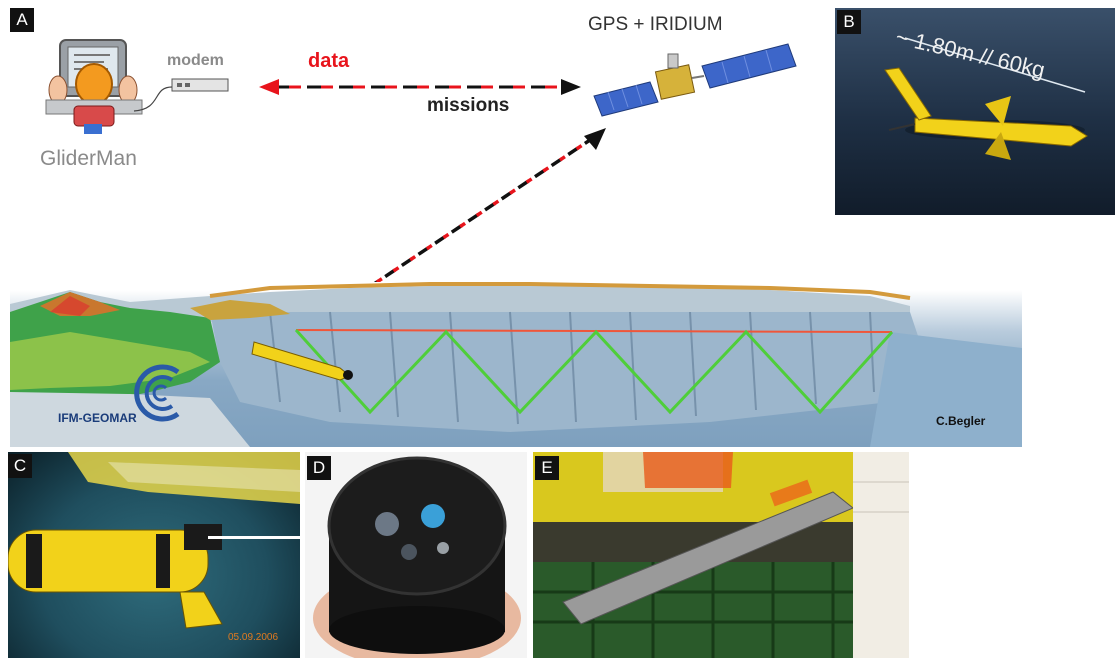 The height and width of the screenshot is (660, 1120). I want to click on panel-label-a: A, so click(22, 20).